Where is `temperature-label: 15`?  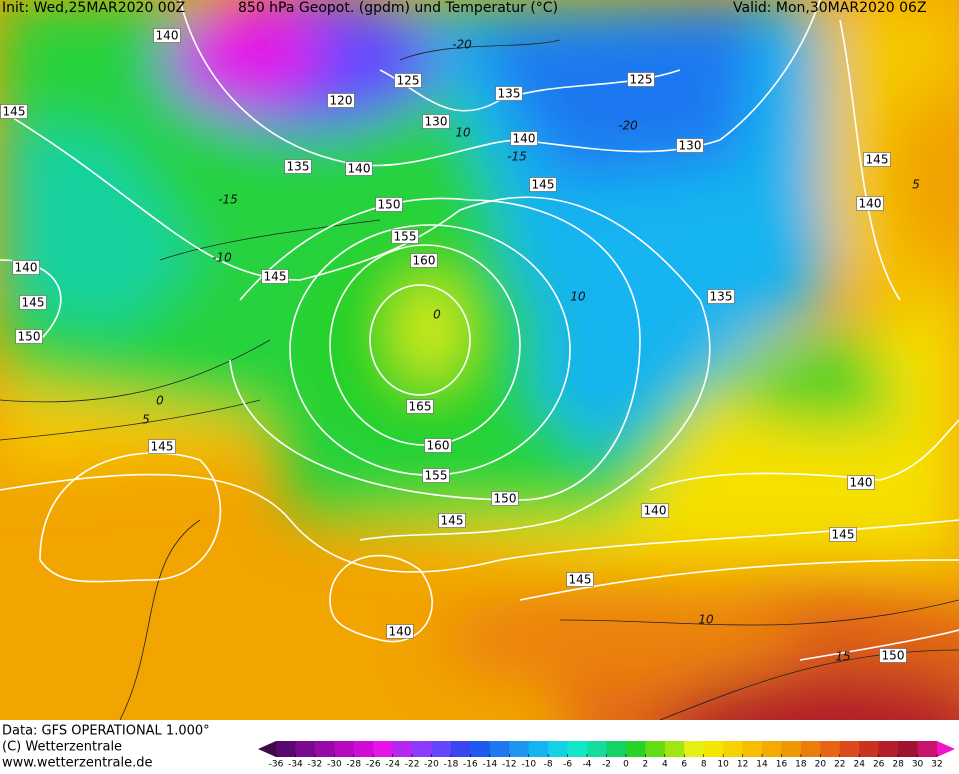 temperature-label: 15 is located at coordinates (842, 657).